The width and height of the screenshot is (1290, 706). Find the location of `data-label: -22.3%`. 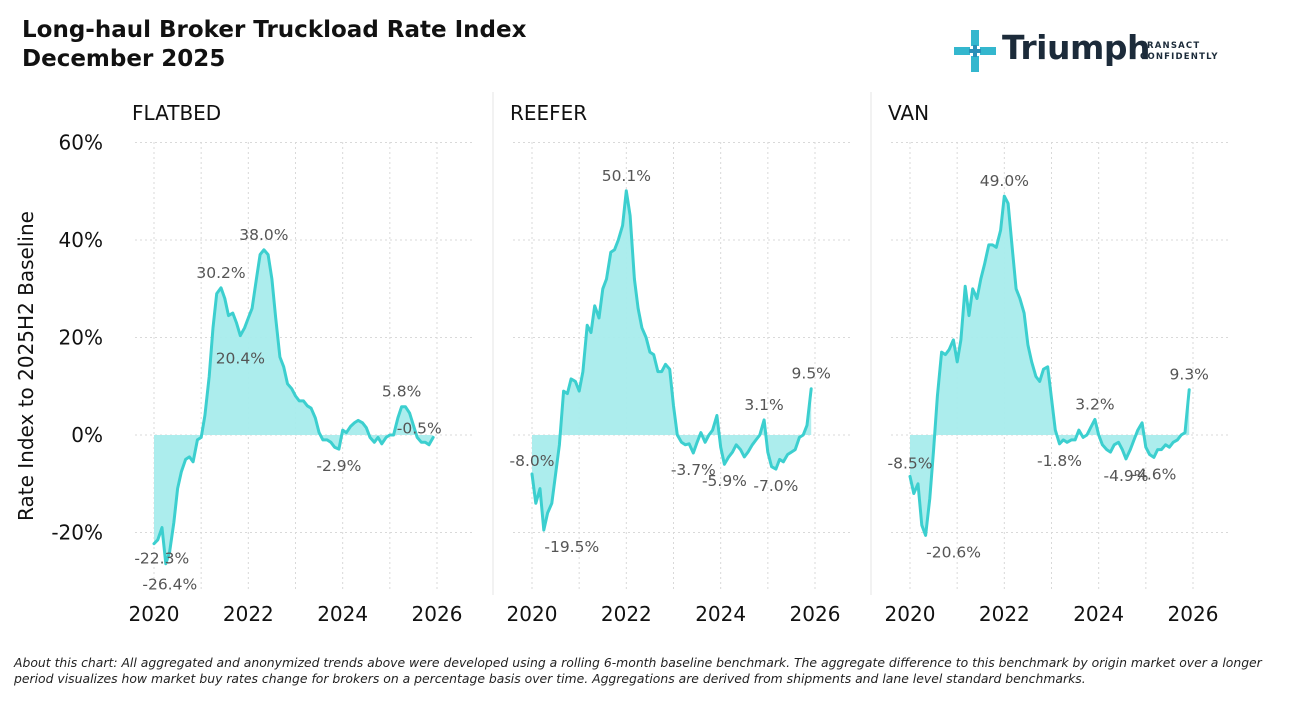

data-label: -22.3% is located at coordinates (161, 559).